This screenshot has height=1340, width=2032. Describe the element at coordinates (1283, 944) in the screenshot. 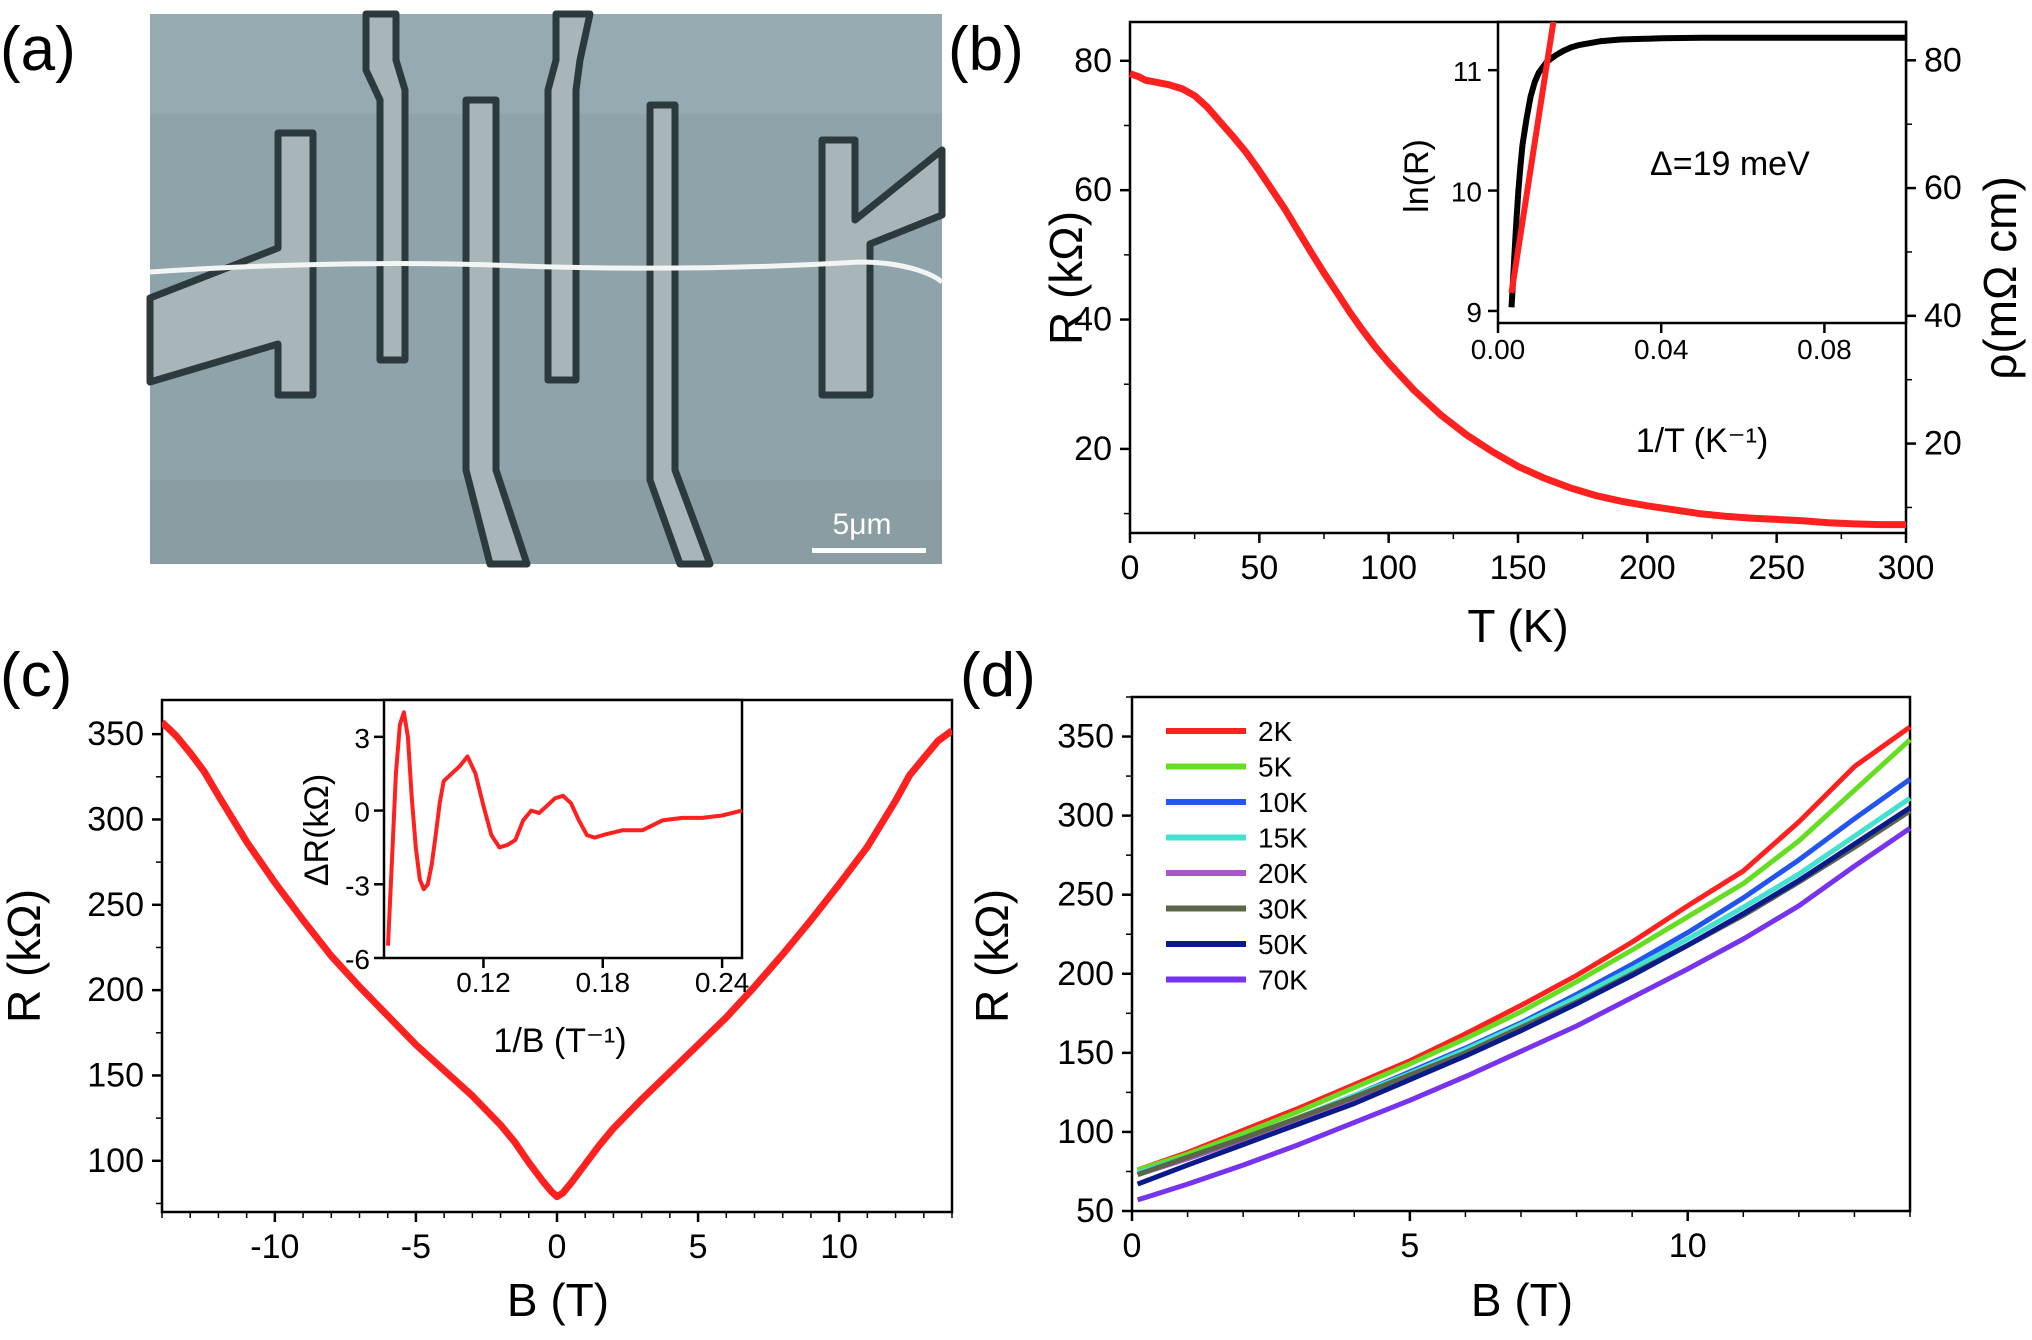

I see `legend-label-50K: 50K` at that location.